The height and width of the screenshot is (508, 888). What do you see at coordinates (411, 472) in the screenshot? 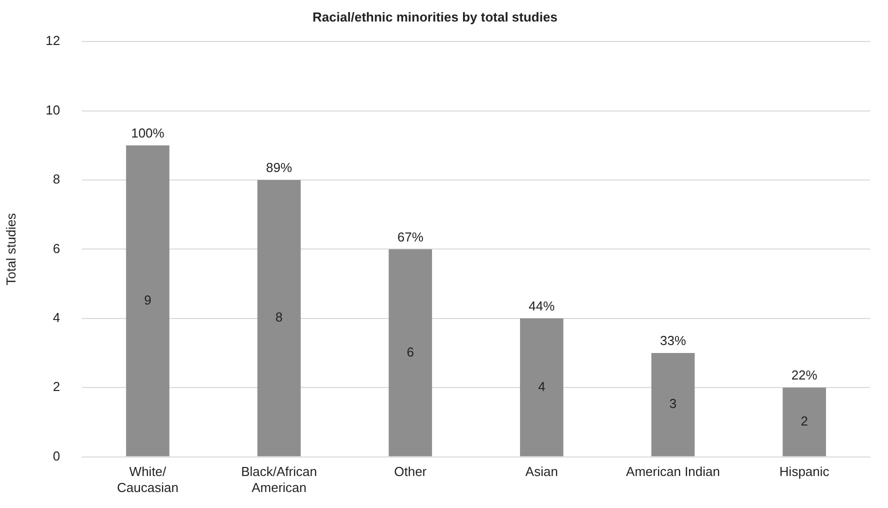
I see `x-tick-label: Other` at bounding box center [411, 472].